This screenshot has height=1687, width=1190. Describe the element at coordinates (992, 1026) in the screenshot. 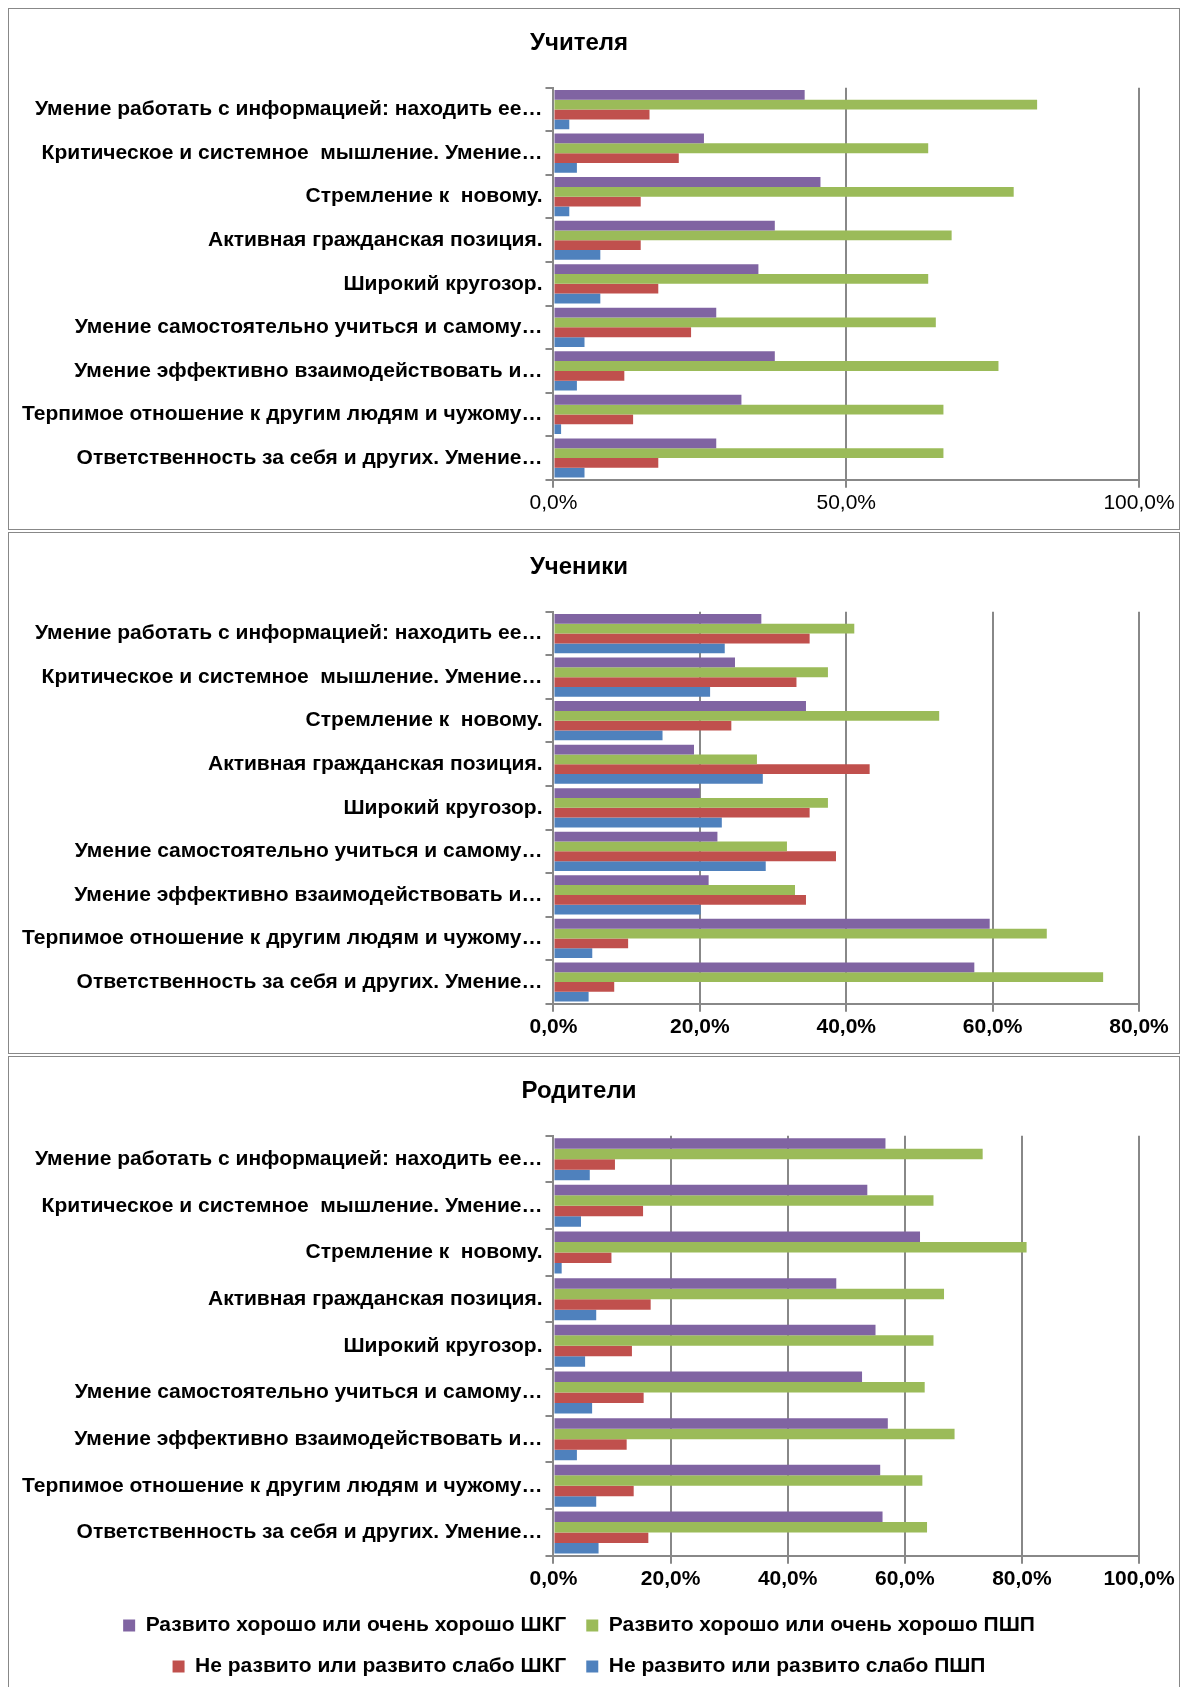

I see `x-tick-label: 60,0%` at that location.